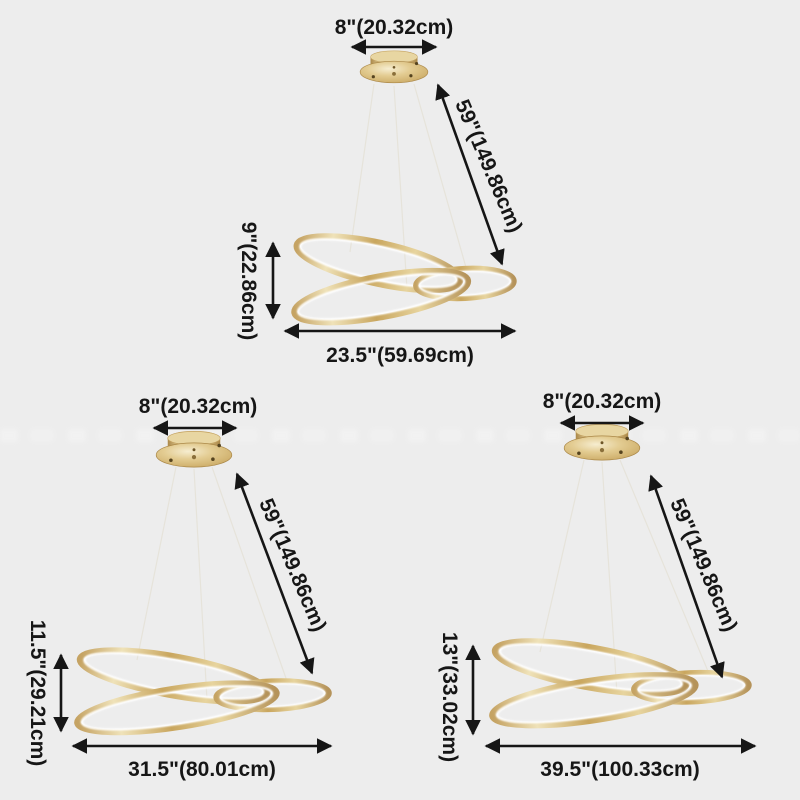  Describe the element at coordinates (403, 279) in the screenshot. I see `fixture-small` at that location.